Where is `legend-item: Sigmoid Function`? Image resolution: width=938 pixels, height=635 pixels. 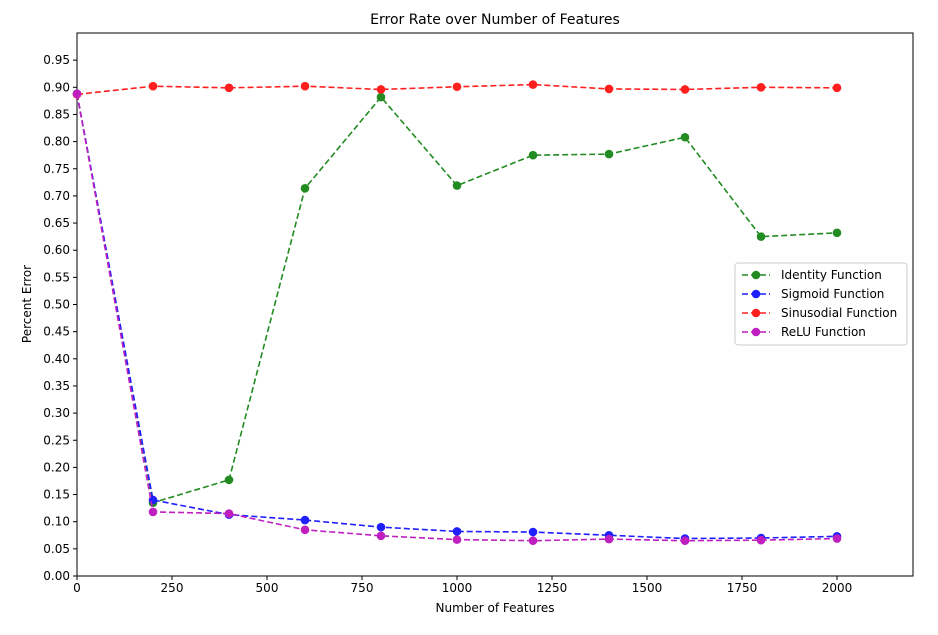 legend-item: Sigmoid Function is located at coordinates (813, 294).